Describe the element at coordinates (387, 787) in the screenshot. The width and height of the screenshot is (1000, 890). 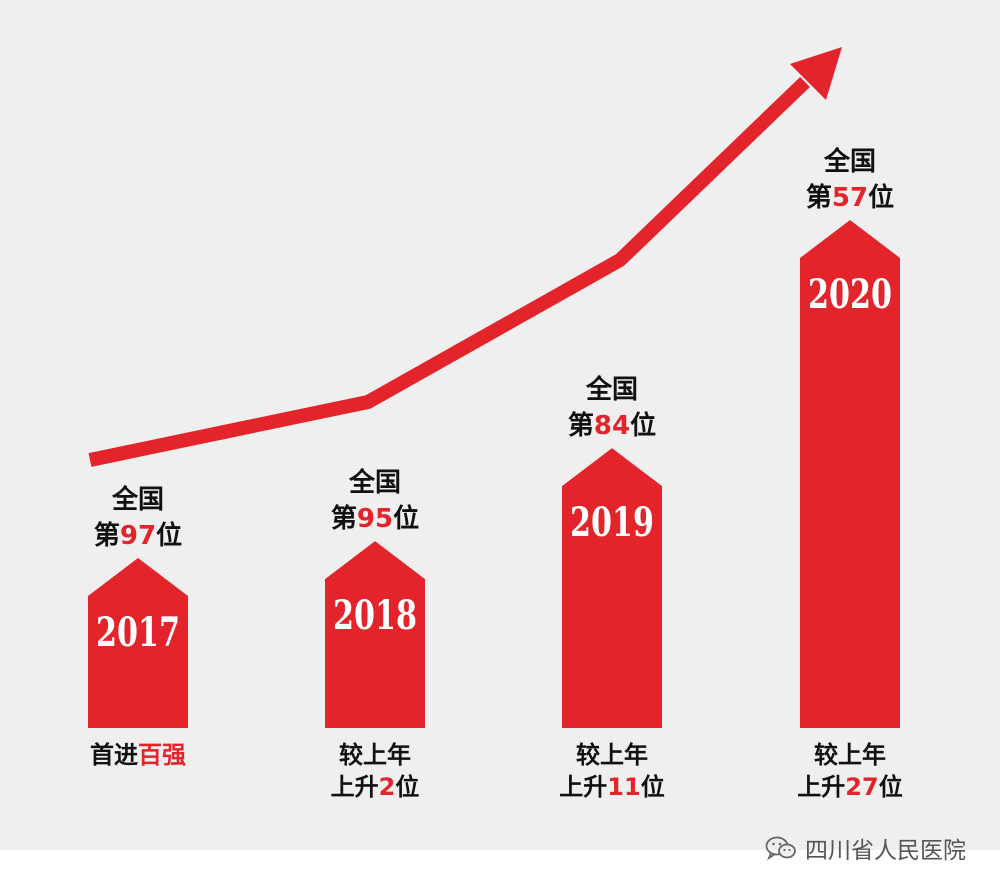
I see `note-highlight: 2` at that location.